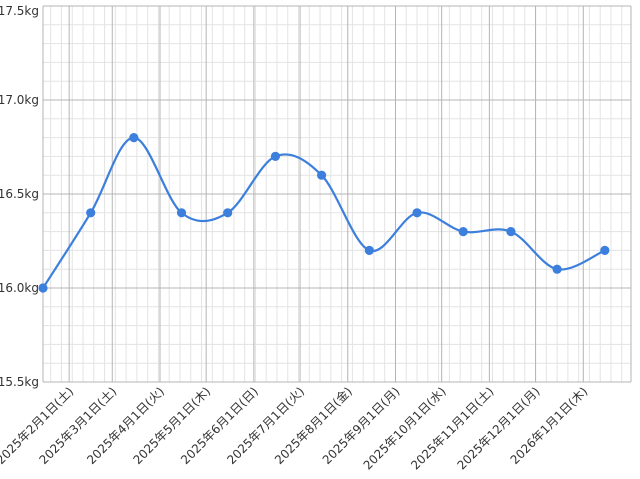  What do you see at coordinates (405, 428) in the screenshot?
I see `x-tick-label: 2025年10月1日(水)` at bounding box center [405, 428].